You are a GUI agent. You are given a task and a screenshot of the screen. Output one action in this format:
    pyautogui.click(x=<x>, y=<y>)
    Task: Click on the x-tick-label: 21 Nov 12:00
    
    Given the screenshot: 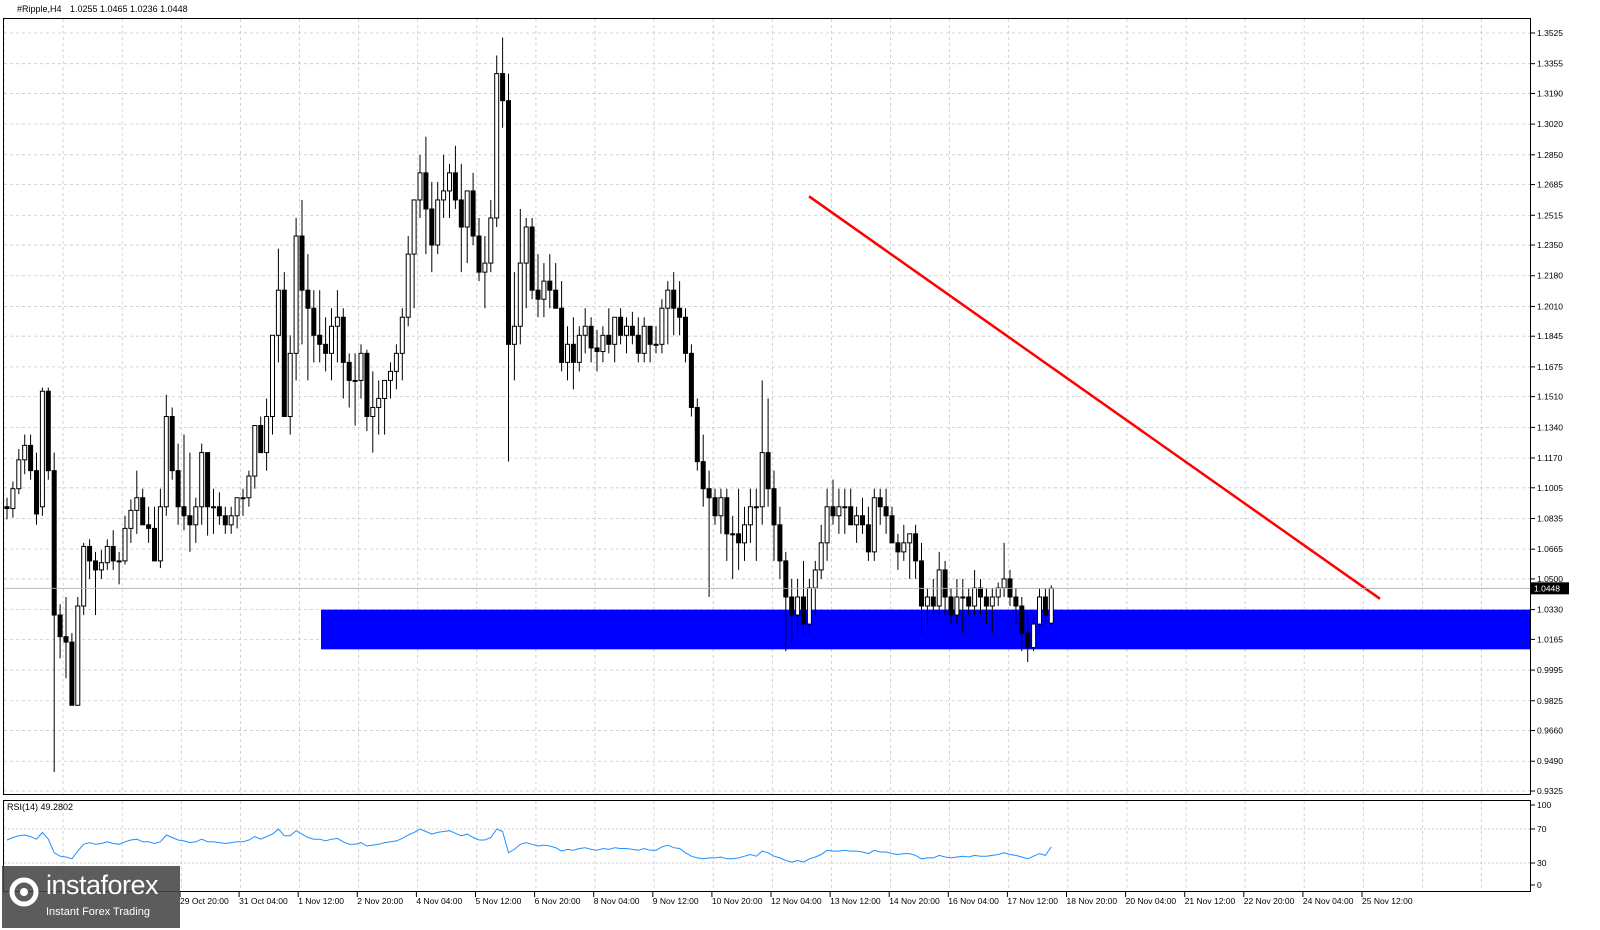 What is the action you would take?
    pyautogui.click(x=1210, y=901)
    